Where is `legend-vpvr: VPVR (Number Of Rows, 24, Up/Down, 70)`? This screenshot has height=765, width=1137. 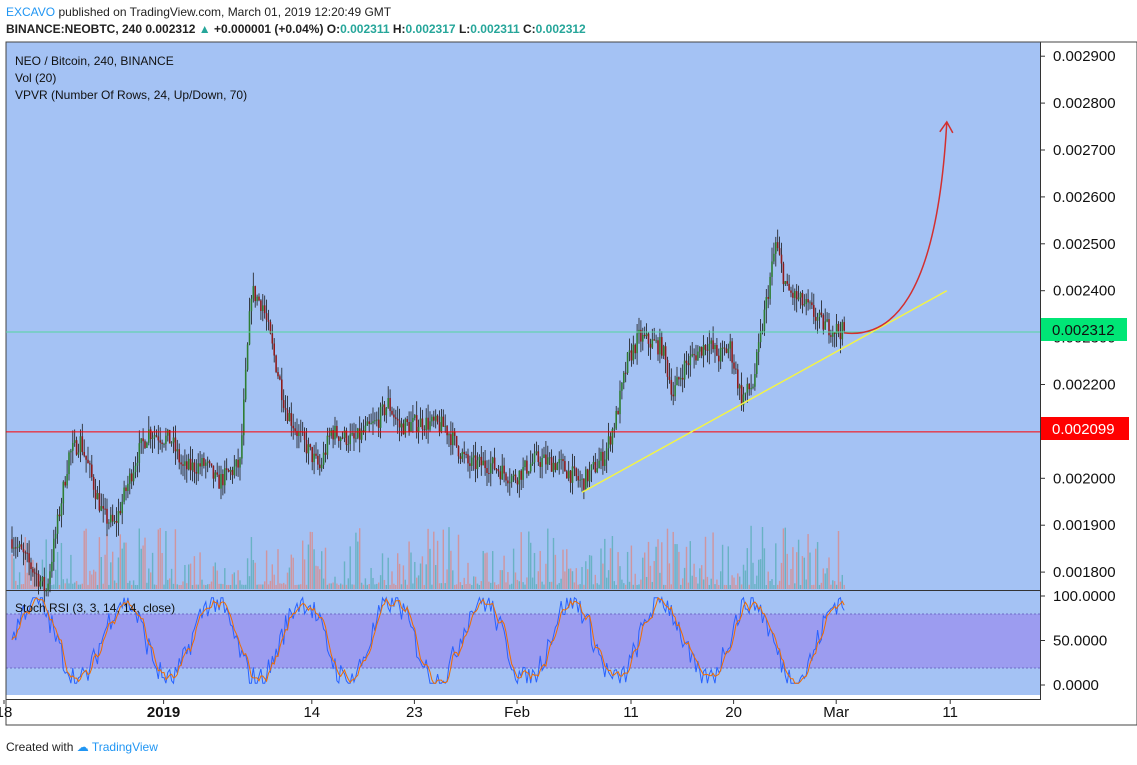
legend-vpvr: VPVR (Number Of Rows, 24, Up/Down, 70) is located at coordinates (131, 95).